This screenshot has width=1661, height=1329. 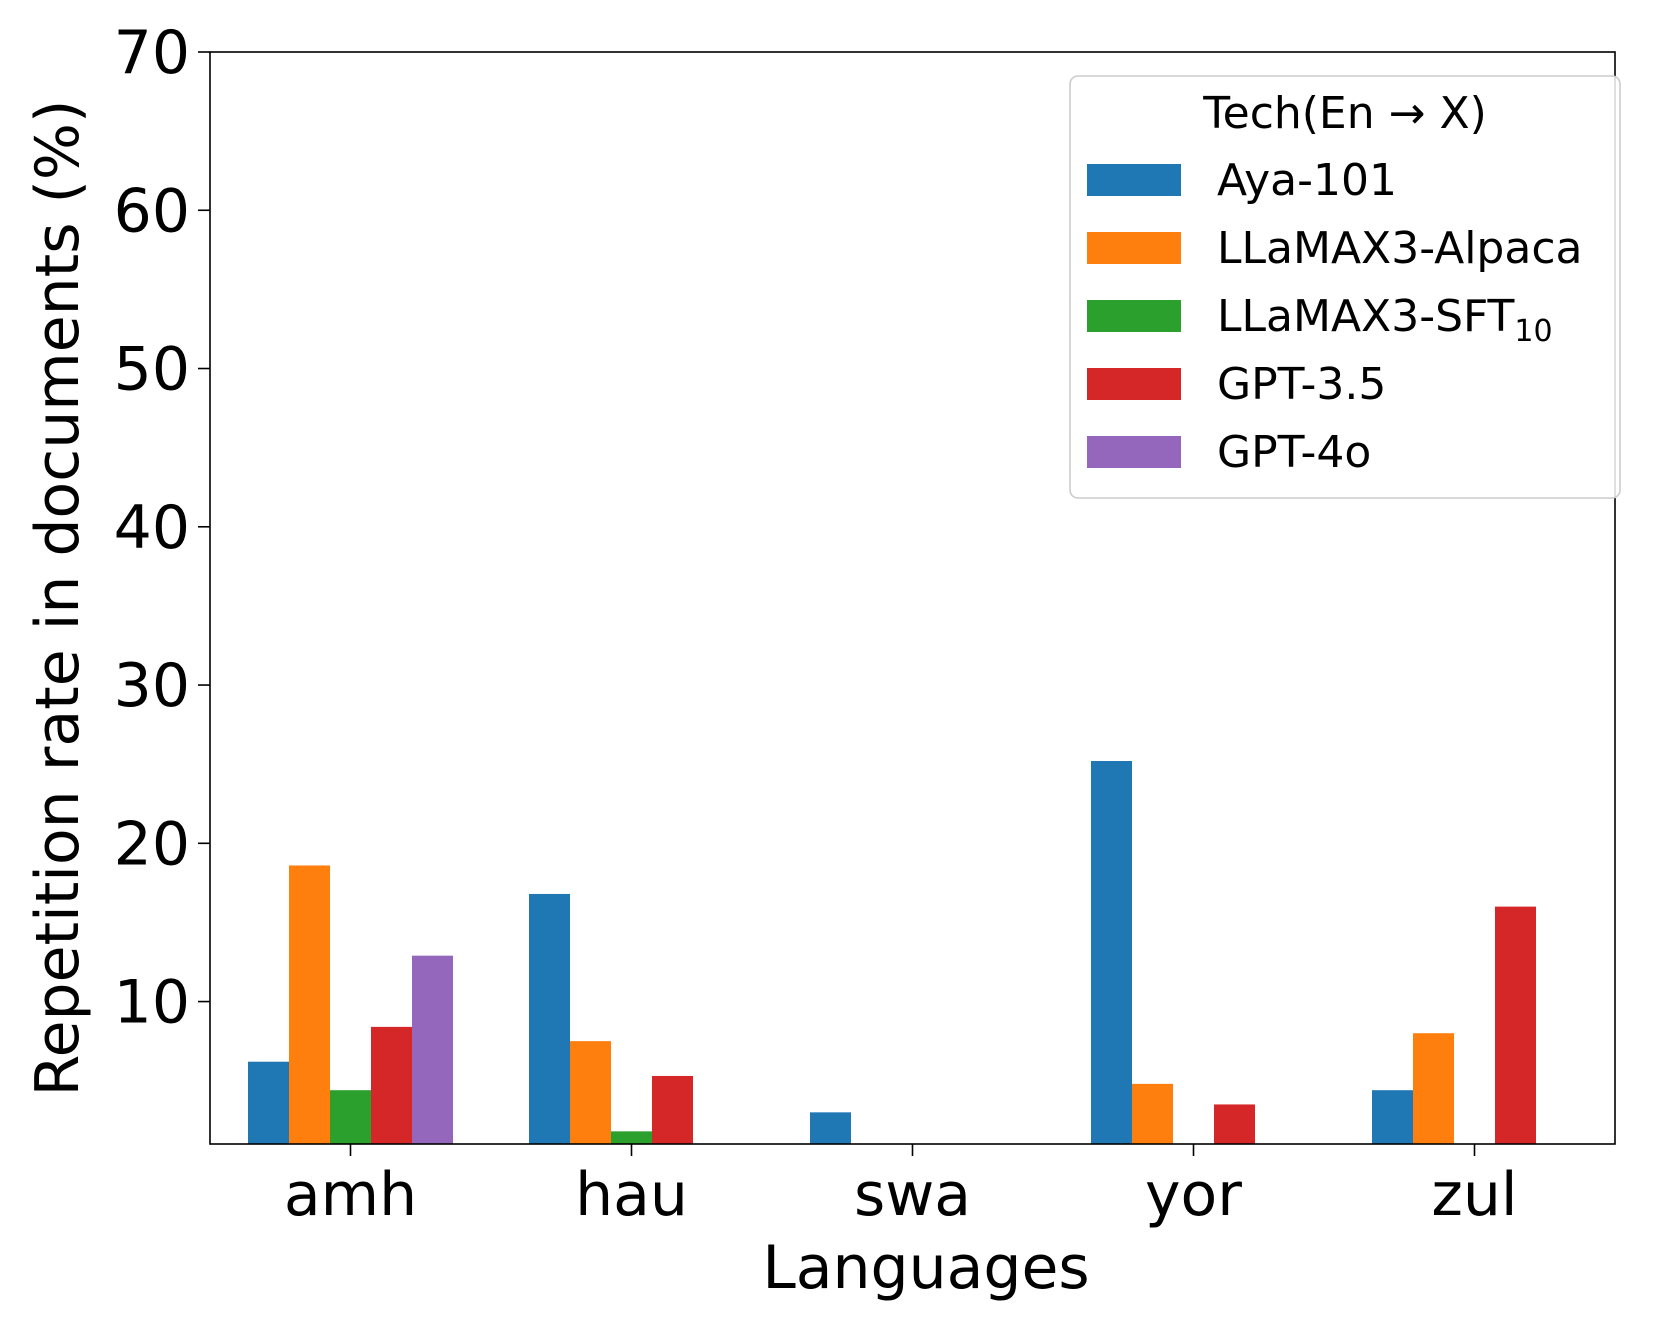 I want to click on bar-zul-llamax3-alpaca, so click(x=1433, y=1088).